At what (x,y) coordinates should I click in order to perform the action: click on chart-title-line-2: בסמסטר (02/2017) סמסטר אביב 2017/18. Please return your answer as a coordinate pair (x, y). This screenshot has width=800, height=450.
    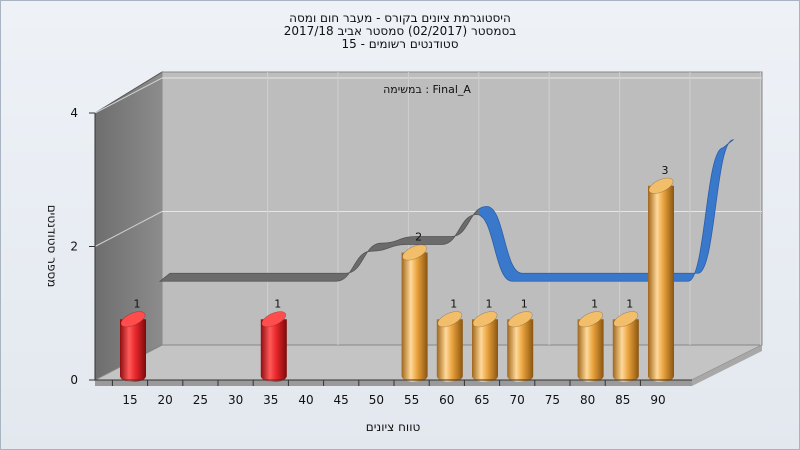
    Looking at the image, I should click on (400, 31).